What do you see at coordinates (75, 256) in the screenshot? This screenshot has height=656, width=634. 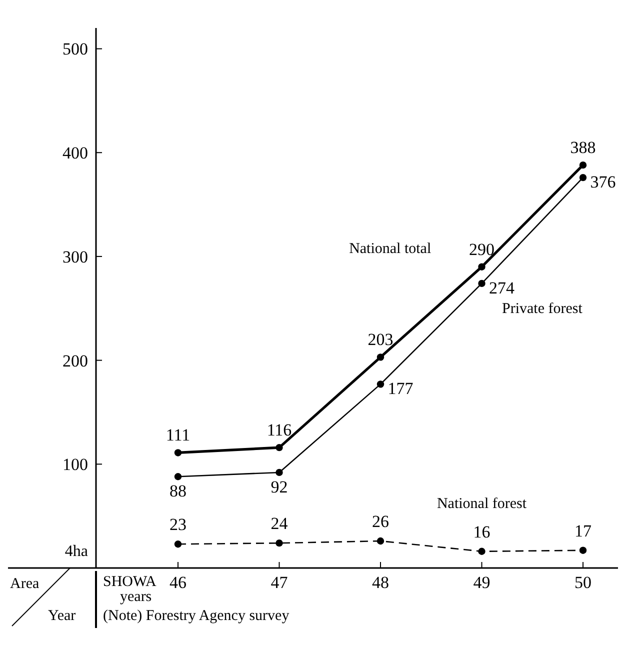 I see `y-tick-label: 300` at bounding box center [75, 256].